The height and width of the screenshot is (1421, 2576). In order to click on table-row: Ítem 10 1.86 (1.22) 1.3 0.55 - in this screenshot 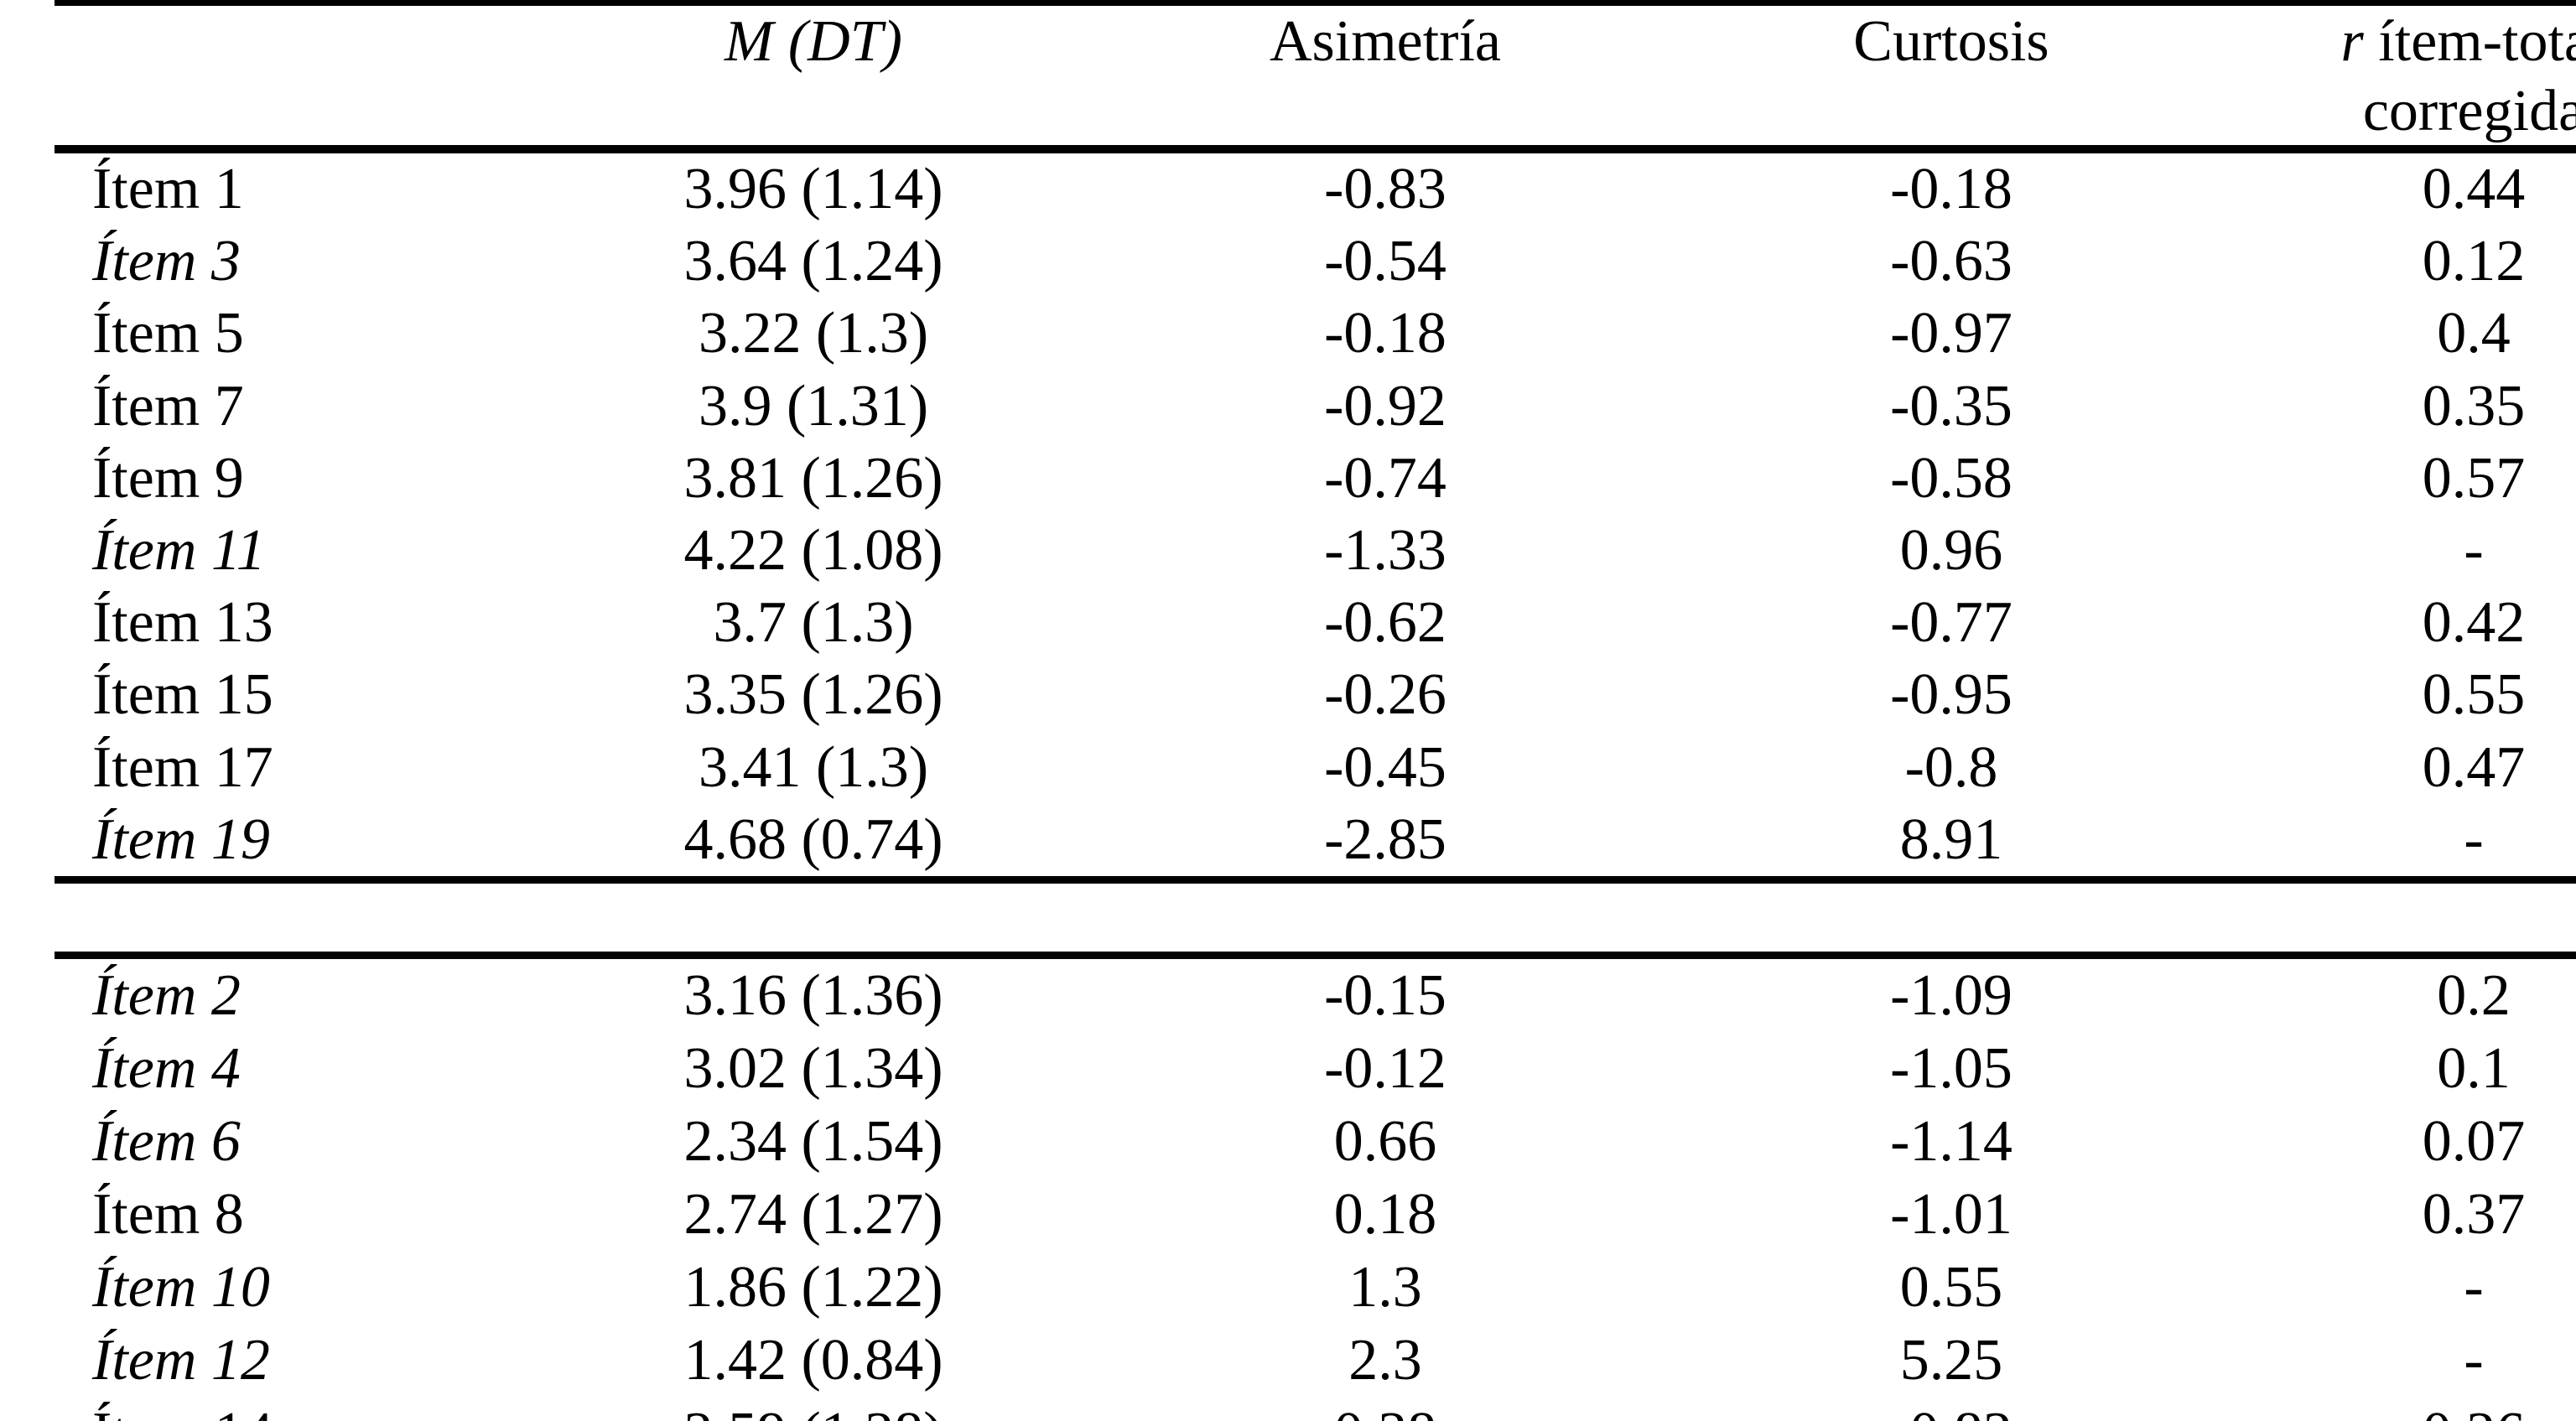, I will do `click(1315, 1287)`.